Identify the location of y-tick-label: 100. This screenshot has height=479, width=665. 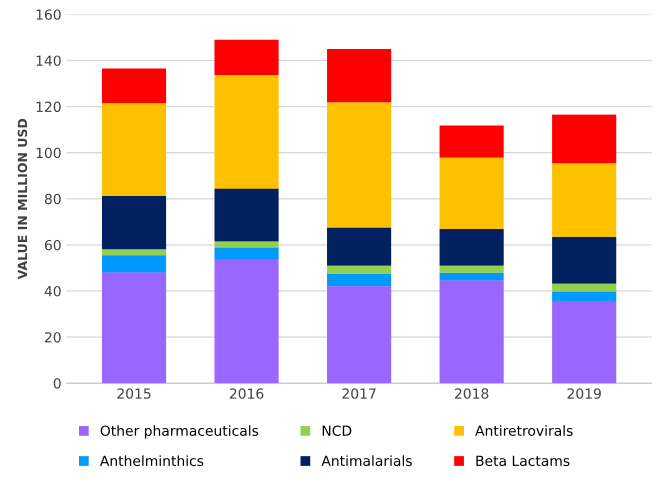
(48, 153).